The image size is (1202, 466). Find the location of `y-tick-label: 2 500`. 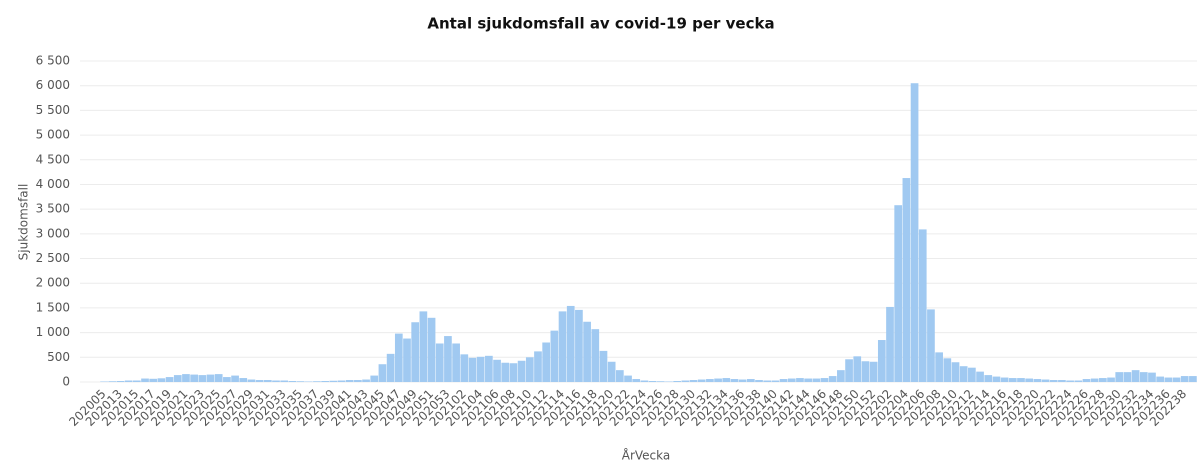

y-tick-label: 2 500 is located at coordinates (53, 258).